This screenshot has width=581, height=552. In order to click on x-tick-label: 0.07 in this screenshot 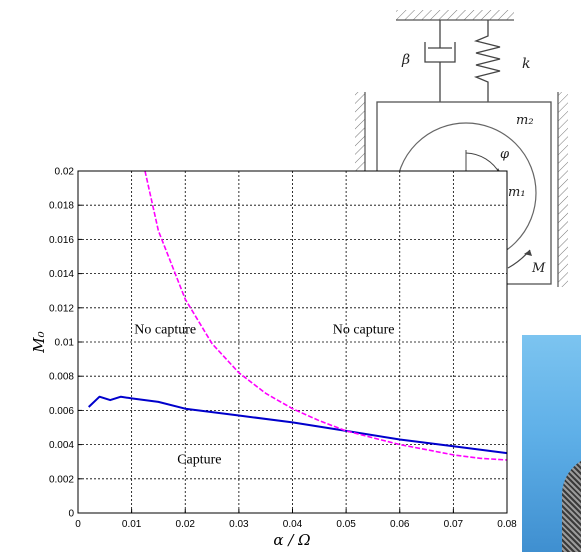, I will do `click(454, 524)`.